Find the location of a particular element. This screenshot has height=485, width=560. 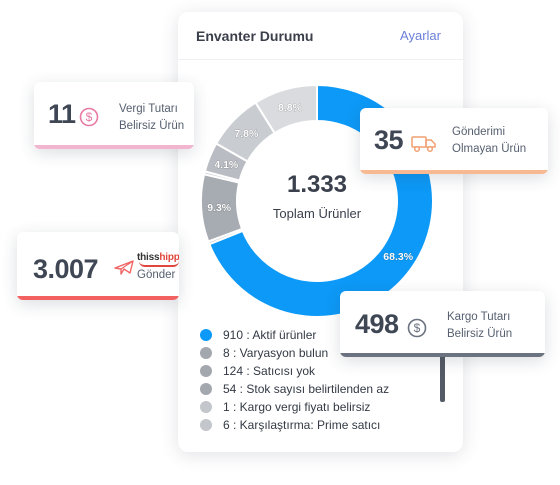

legend-item: 1 : Kargo vergi fiyatı belirsiz is located at coordinates (320, 407).